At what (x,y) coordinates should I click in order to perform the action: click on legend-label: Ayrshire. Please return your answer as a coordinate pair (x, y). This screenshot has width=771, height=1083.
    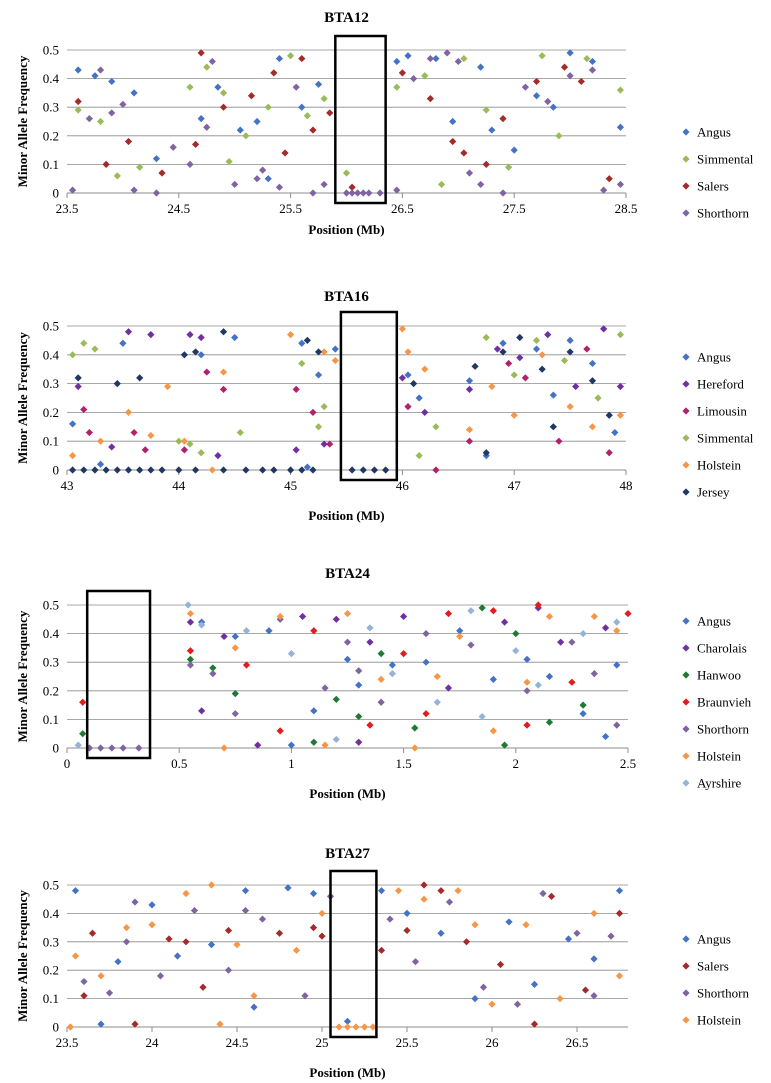
    Looking at the image, I should click on (719, 783).